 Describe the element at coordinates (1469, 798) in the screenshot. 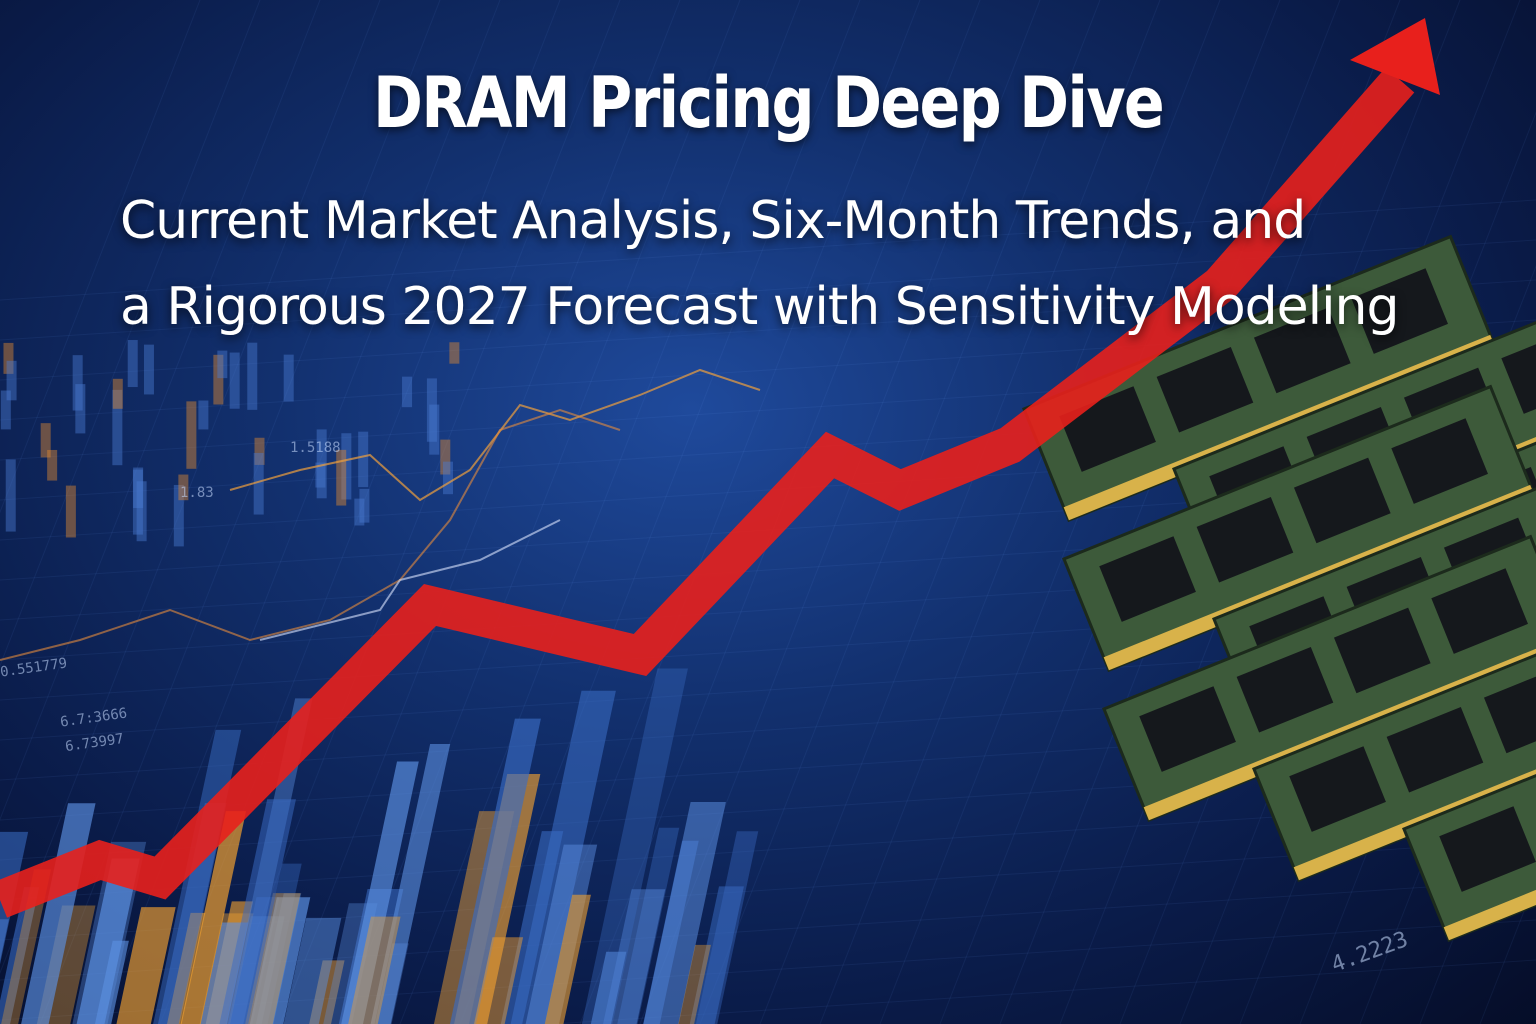

I see `ram-module-icon` at that location.